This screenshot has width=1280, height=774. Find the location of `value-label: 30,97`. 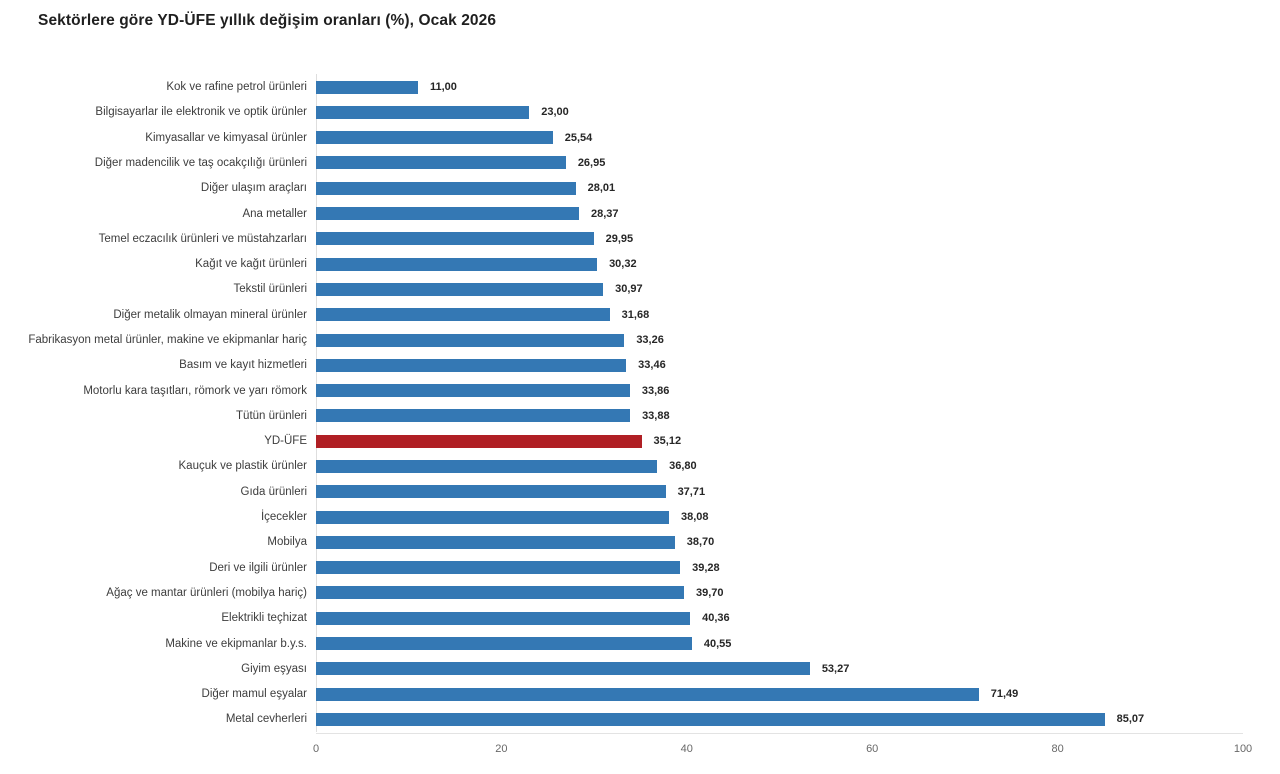

value-label: 30,97 is located at coordinates (629, 289).